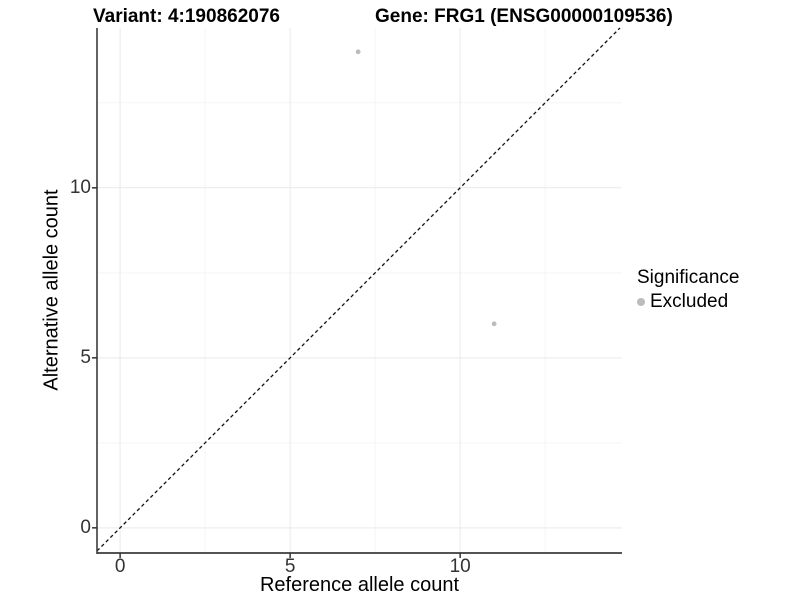  What do you see at coordinates (85, 527) in the screenshot?
I see `y-tick-label: 0` at bounding box center [85, 527].